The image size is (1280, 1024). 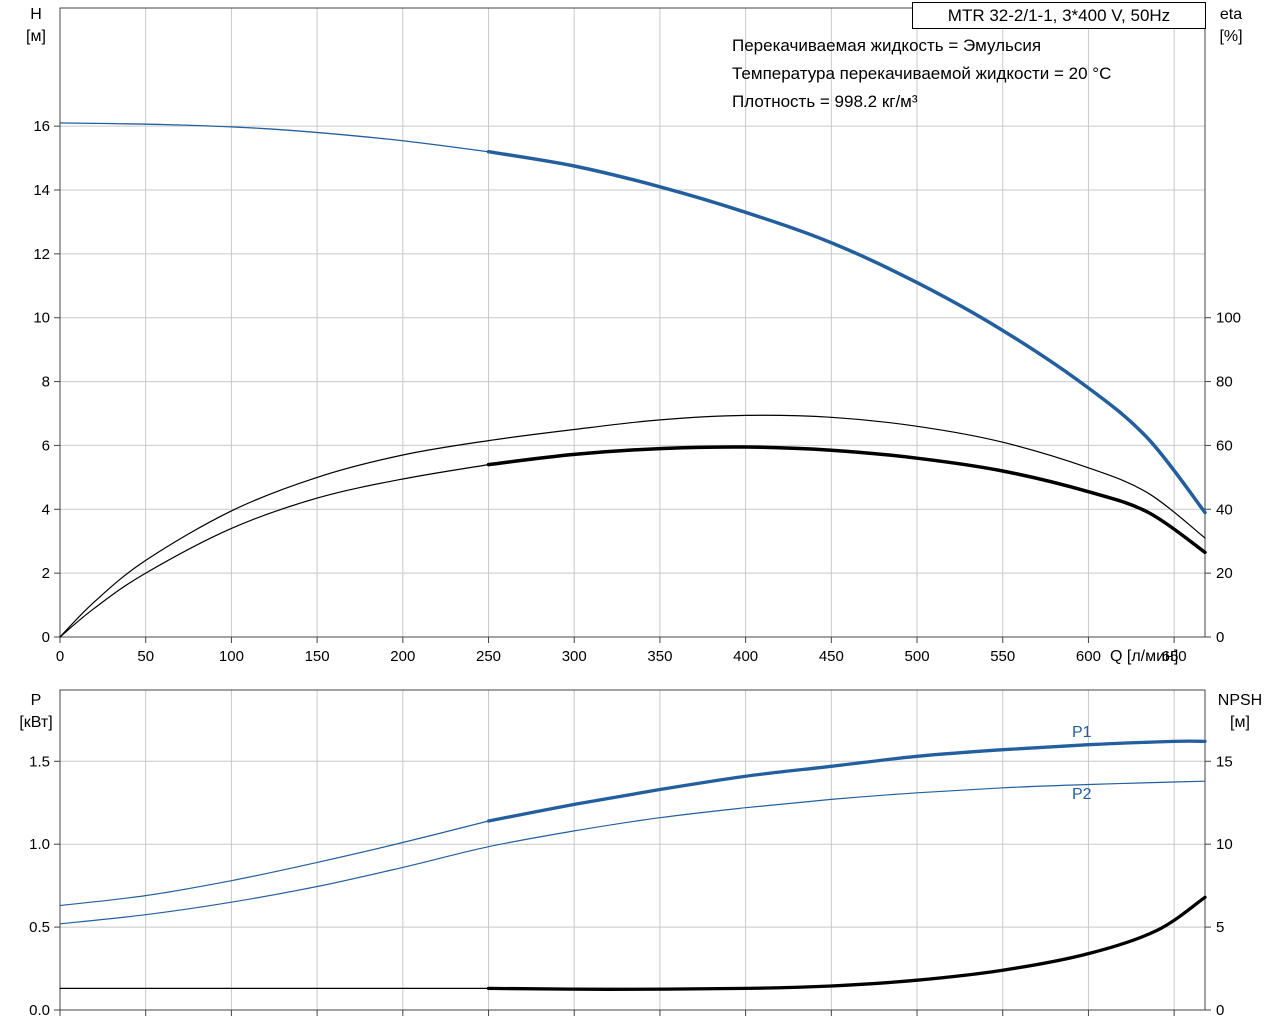 What do you see at coordinates (1174, 656) in the screenshot?
I see `x-tick-label: 650` at bounding box center [1174, 656].